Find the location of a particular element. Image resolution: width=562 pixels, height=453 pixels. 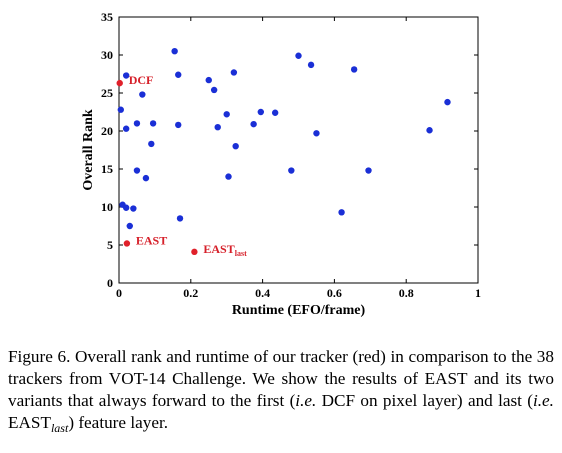

y-tick-label: 20 is located at coordinates (107, 131).